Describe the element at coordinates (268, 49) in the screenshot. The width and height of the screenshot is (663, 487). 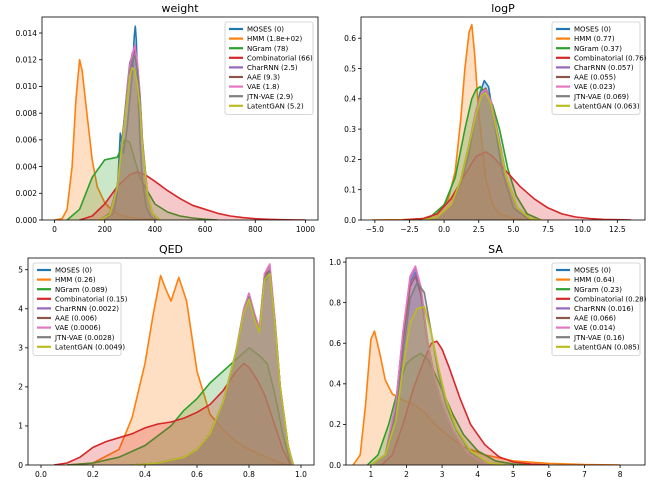
I see `legend-entry: NGram (78)` at that location.